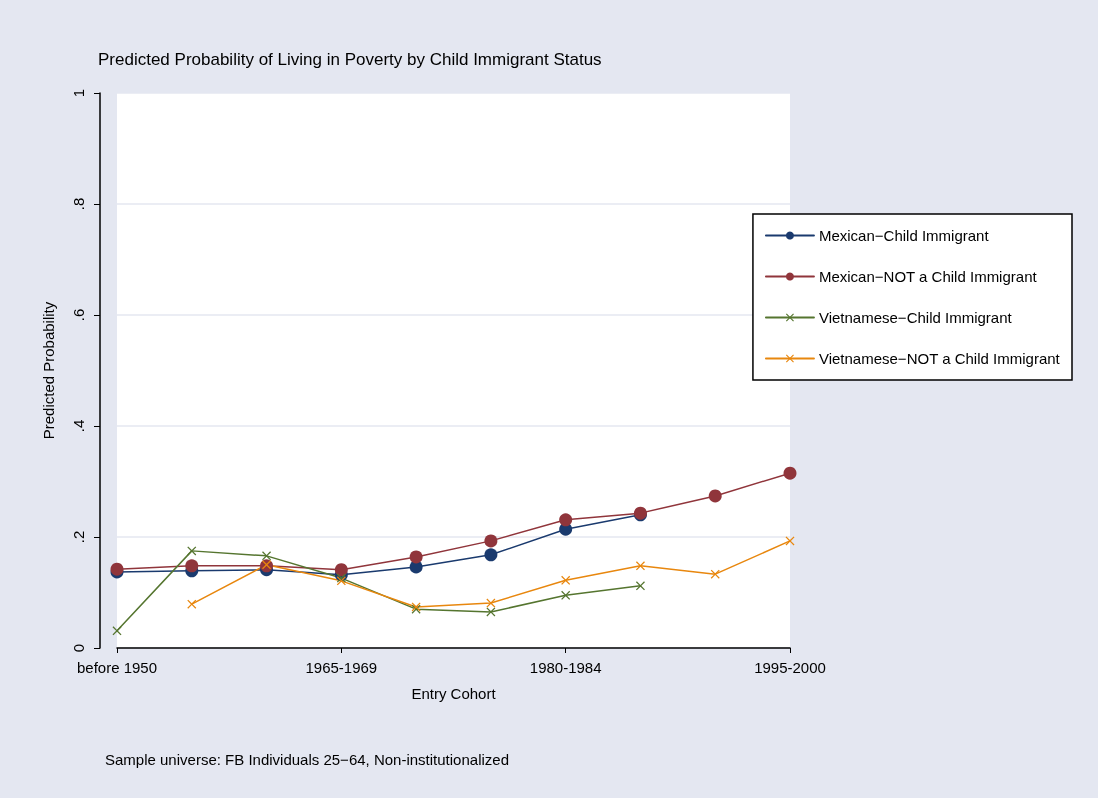 This screenshot has width=1098, height=798. What do you see at coordinates (915, 317) in the screenshot?
I see `legend-label: Vietnamese−Child Immigrant` at bounding box center [915, 317].